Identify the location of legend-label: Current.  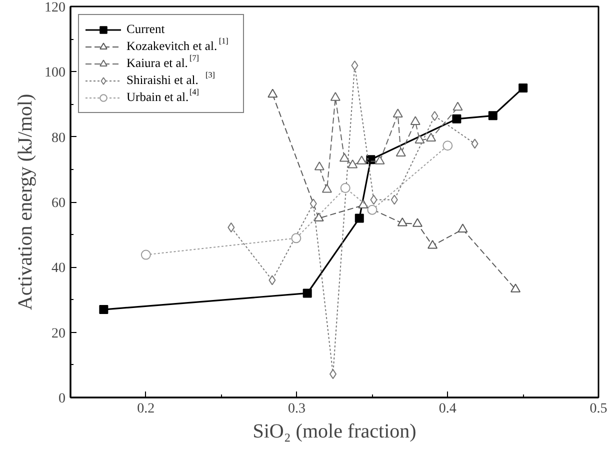
(146, 29).